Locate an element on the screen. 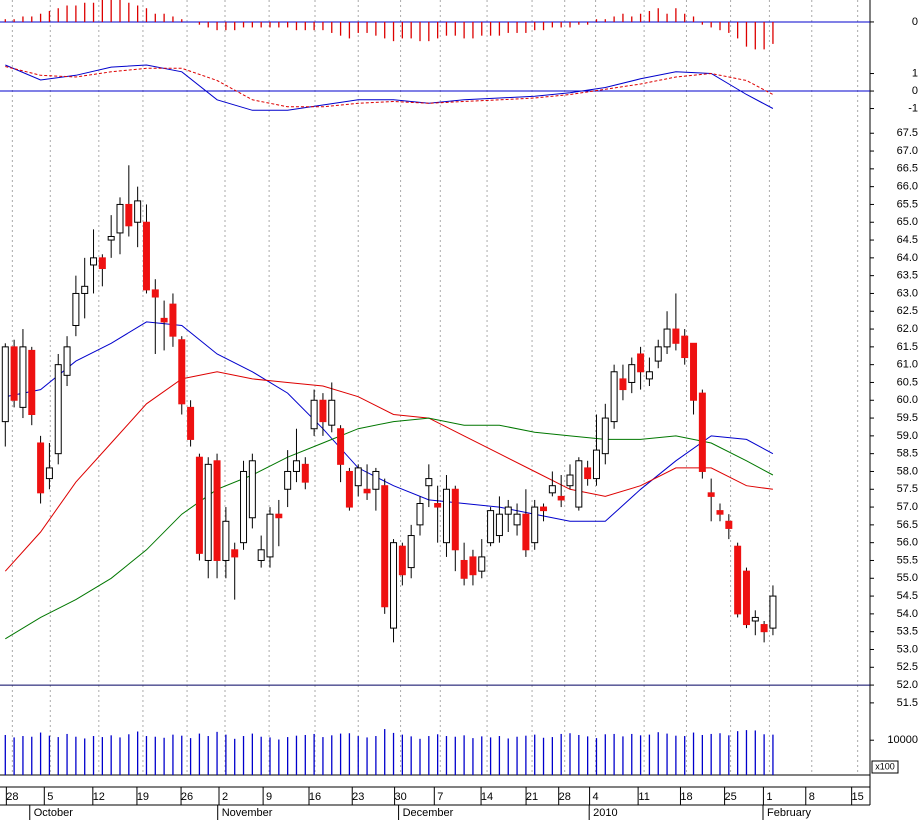  y-tick-label: 67.0 is located at coordinates (907, 151).